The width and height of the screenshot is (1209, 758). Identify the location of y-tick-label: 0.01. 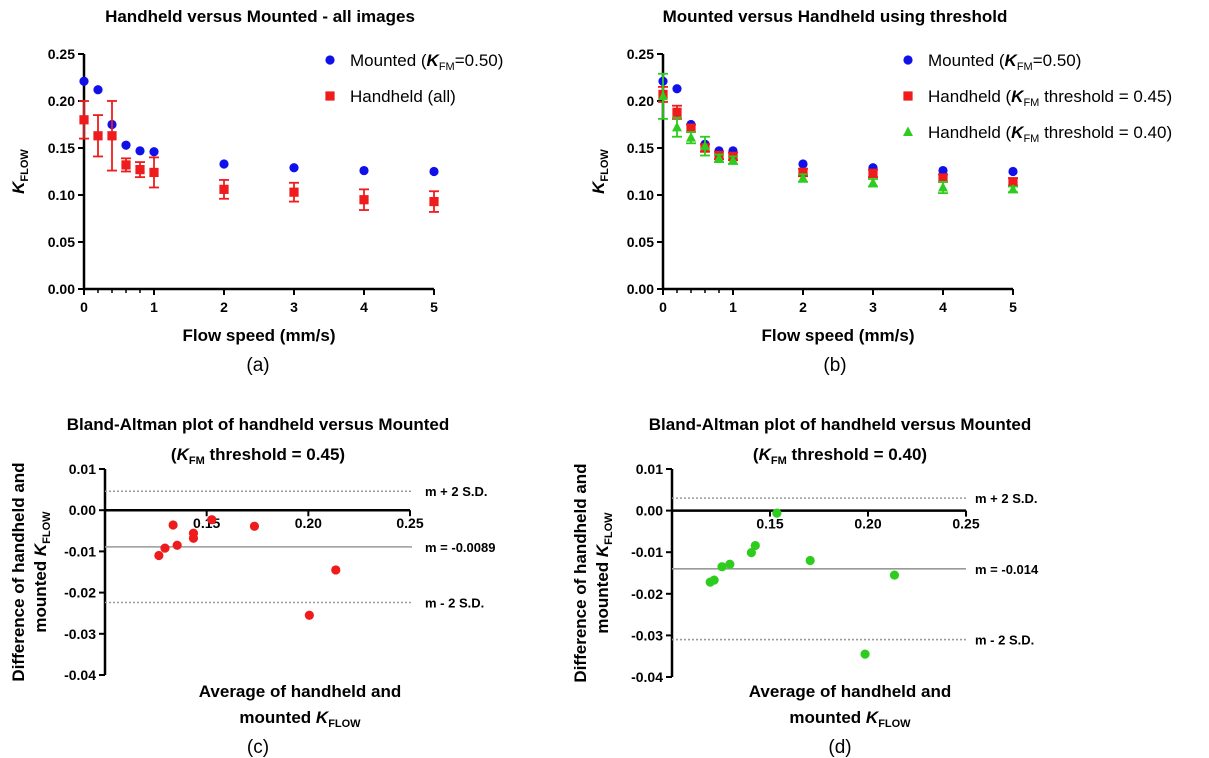
(649, 469).